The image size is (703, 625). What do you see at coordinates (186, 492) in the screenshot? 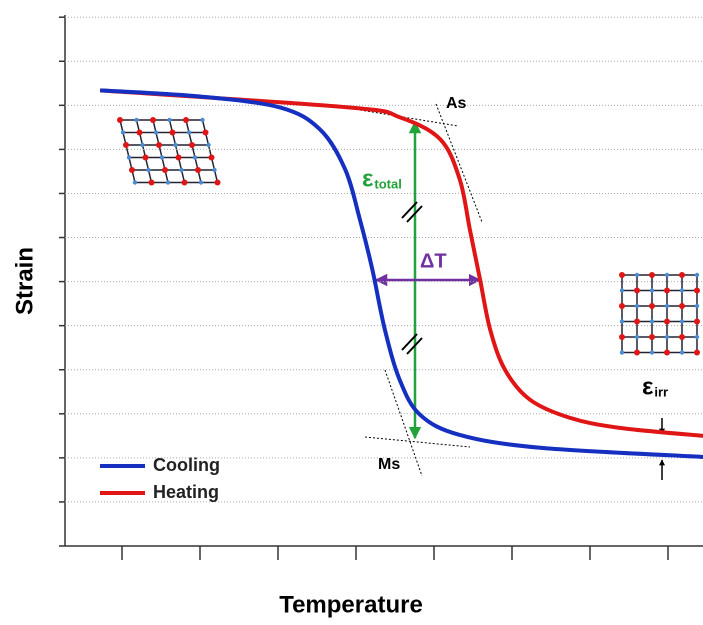
I see `legend-label: Heating` at bounding box center [186, 492].